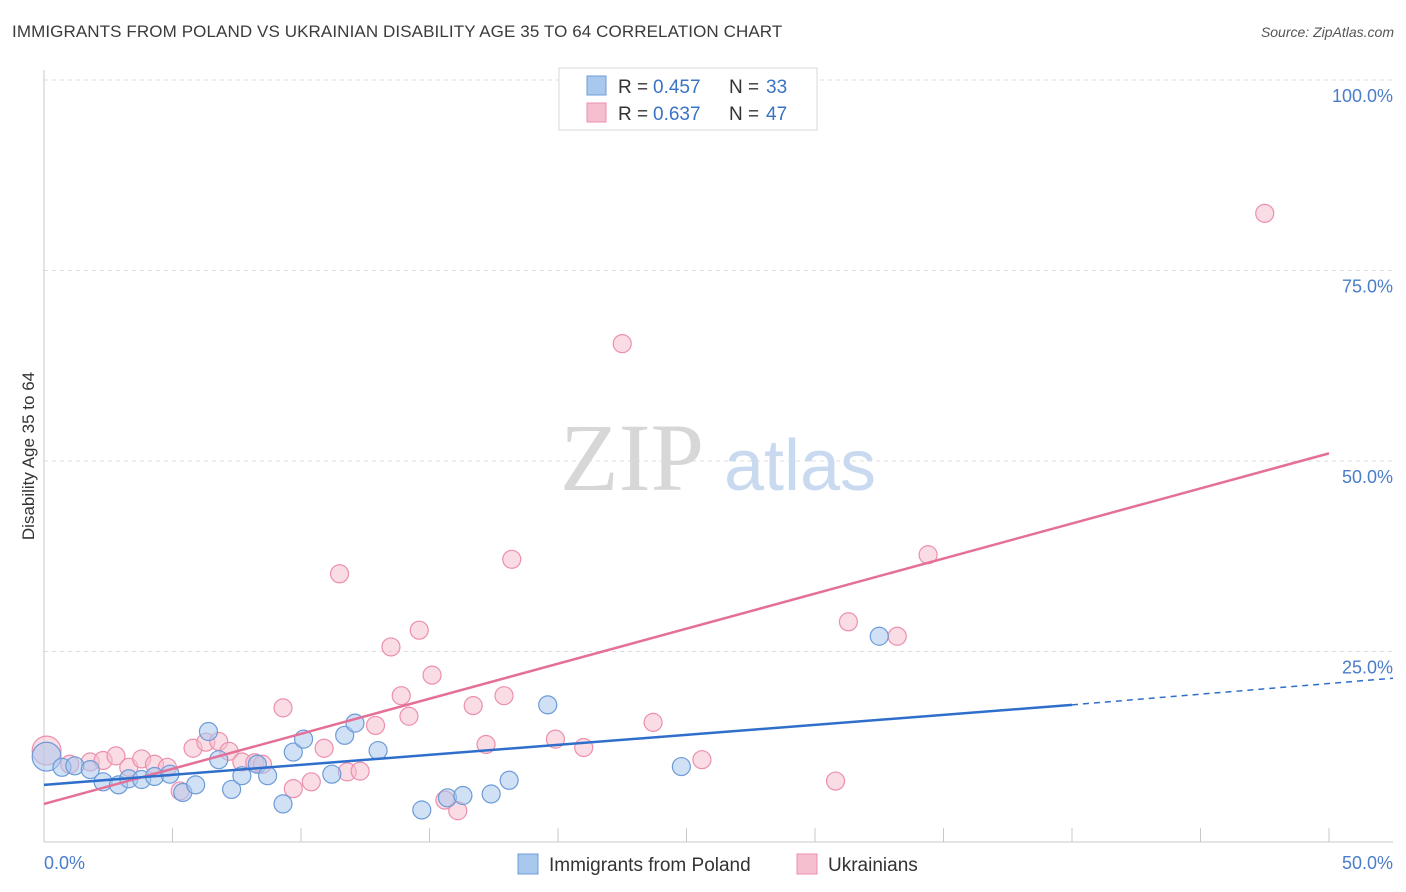 This screenshot has width=1406, height=892. Describe the element at coordinates (776, 87) in the screenshot. I see `legend-n-value-1: 33` at that location.